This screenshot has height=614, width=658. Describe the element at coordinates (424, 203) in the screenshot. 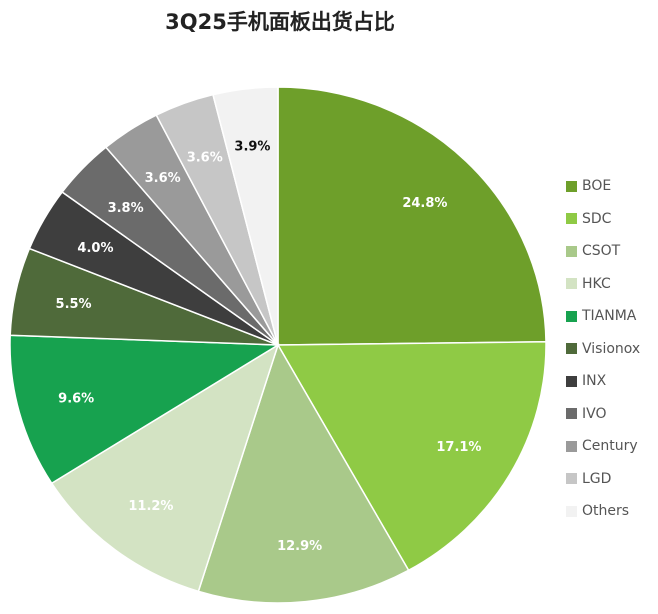

I see `data-label: 24.8%` at that location.